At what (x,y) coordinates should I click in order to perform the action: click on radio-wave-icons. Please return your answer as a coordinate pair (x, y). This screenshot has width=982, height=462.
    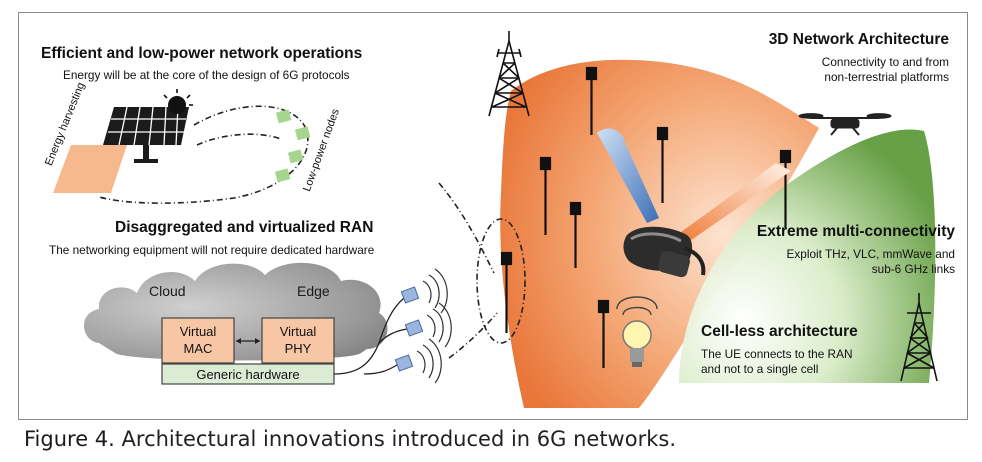
    Looking at the image, I should click on (434, 326).